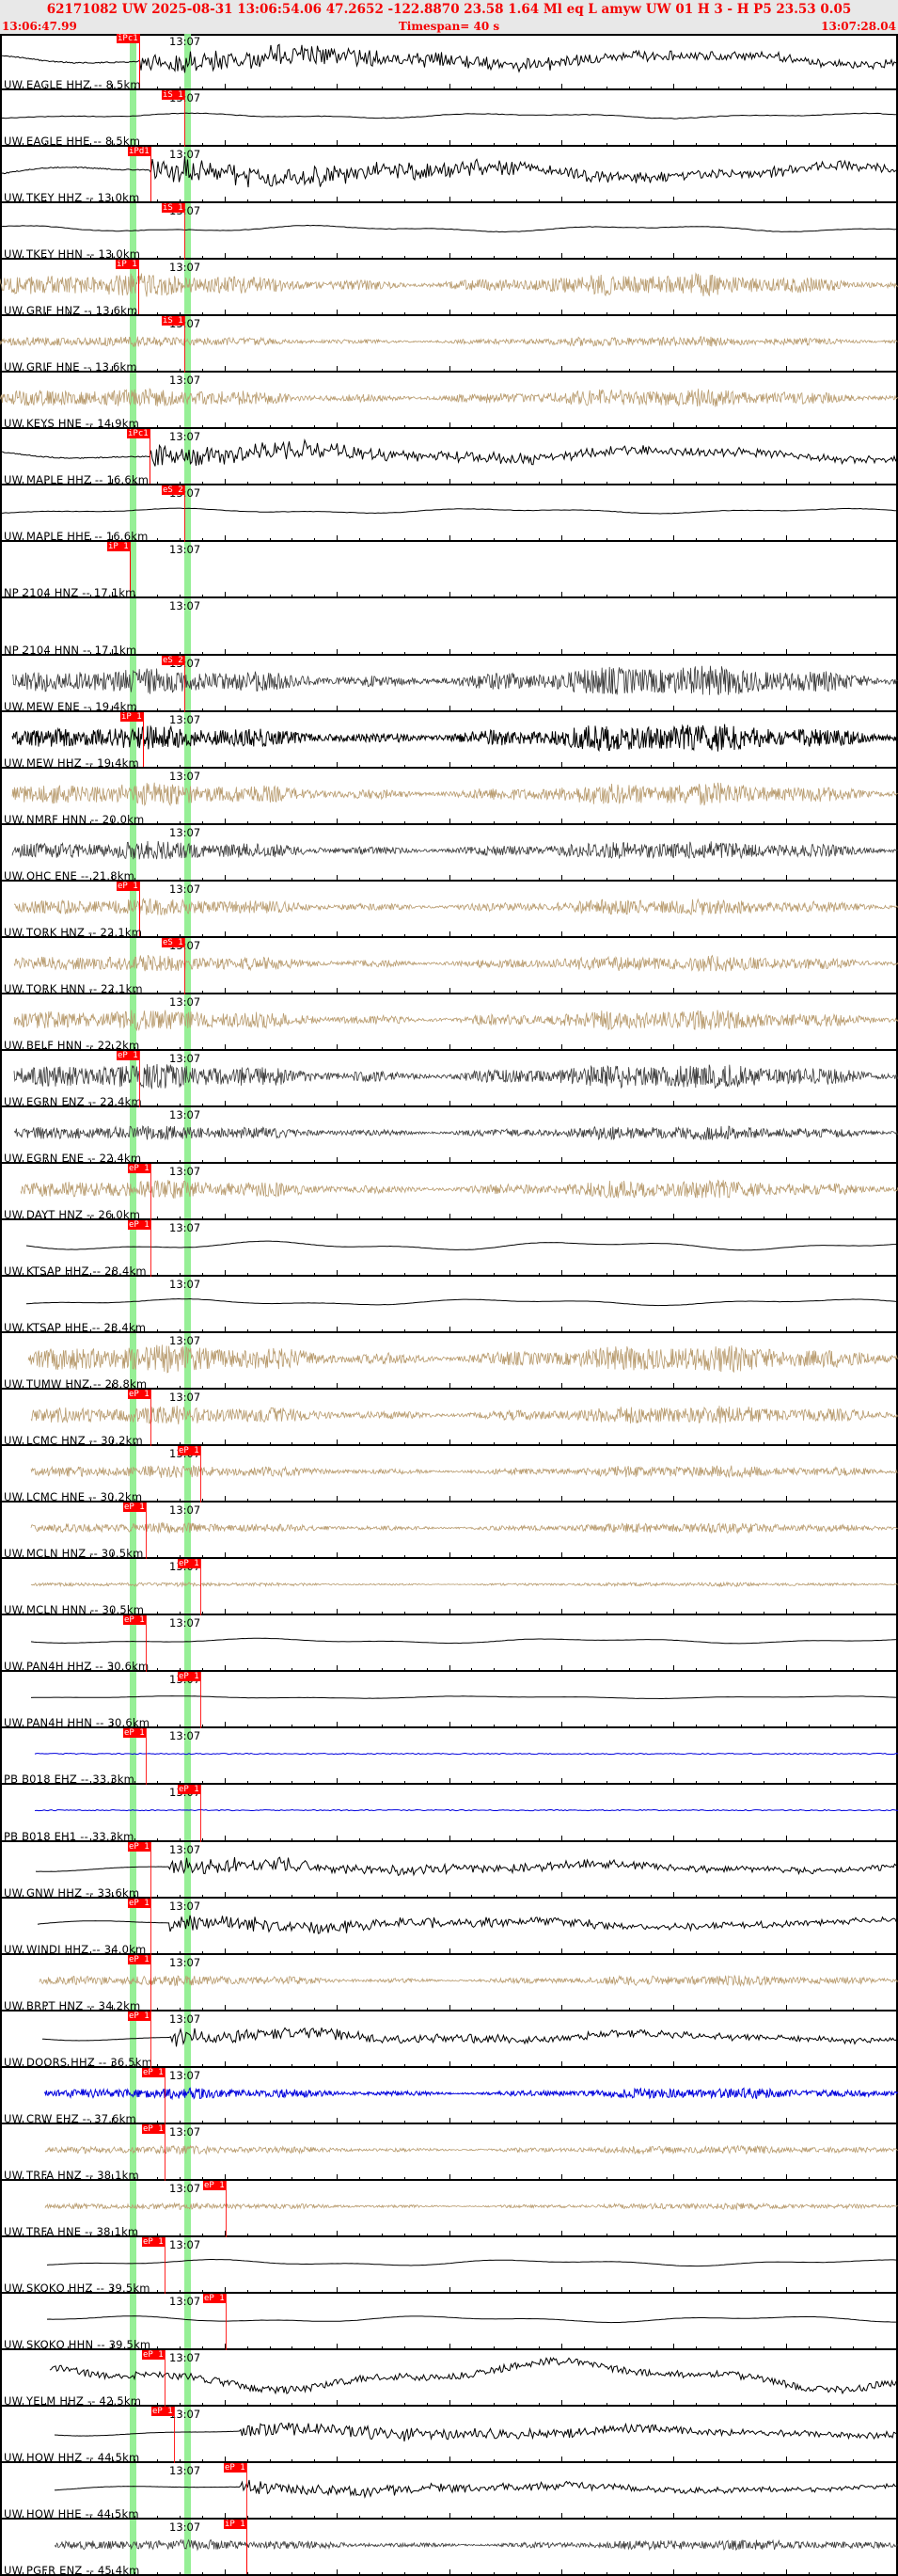  Describe the element at coordinates (449, 1870) in the screenshot. I see `trace-row: UW GNW HHZ -- 33.6km 13:07 eP 1` at that location.